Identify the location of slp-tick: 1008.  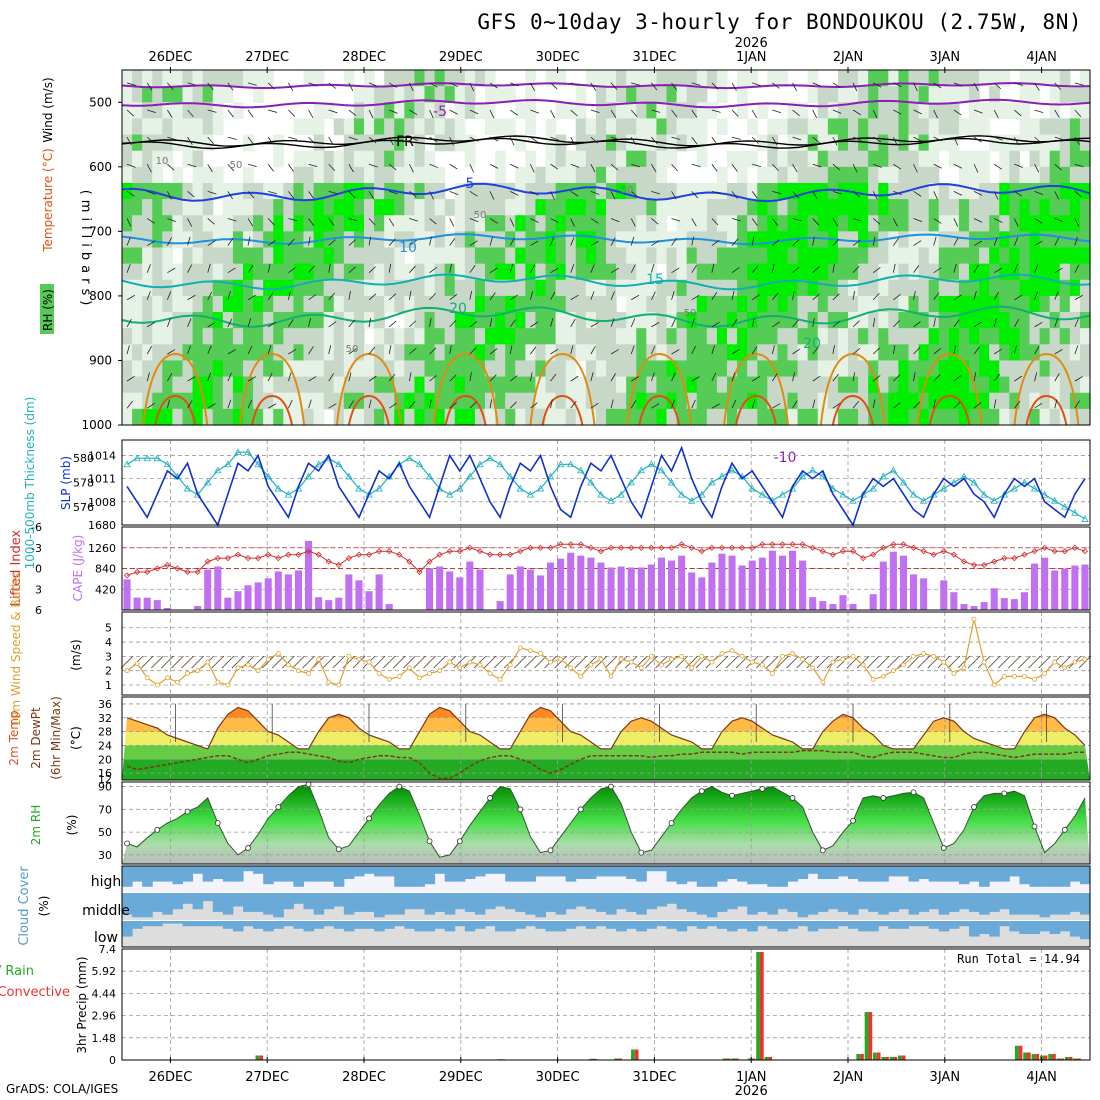
(102, 502).